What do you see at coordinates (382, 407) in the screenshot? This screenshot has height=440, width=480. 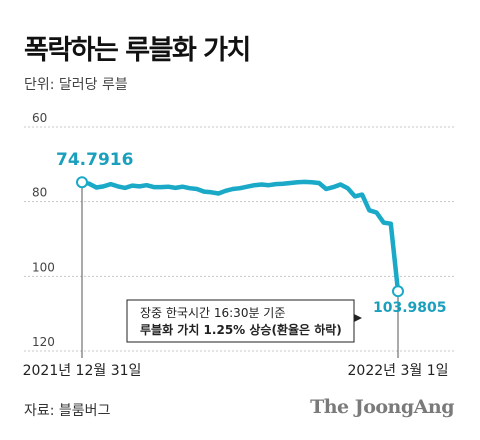 I see `brand-logo: The JoongAng` at bounding box center [382, 407].